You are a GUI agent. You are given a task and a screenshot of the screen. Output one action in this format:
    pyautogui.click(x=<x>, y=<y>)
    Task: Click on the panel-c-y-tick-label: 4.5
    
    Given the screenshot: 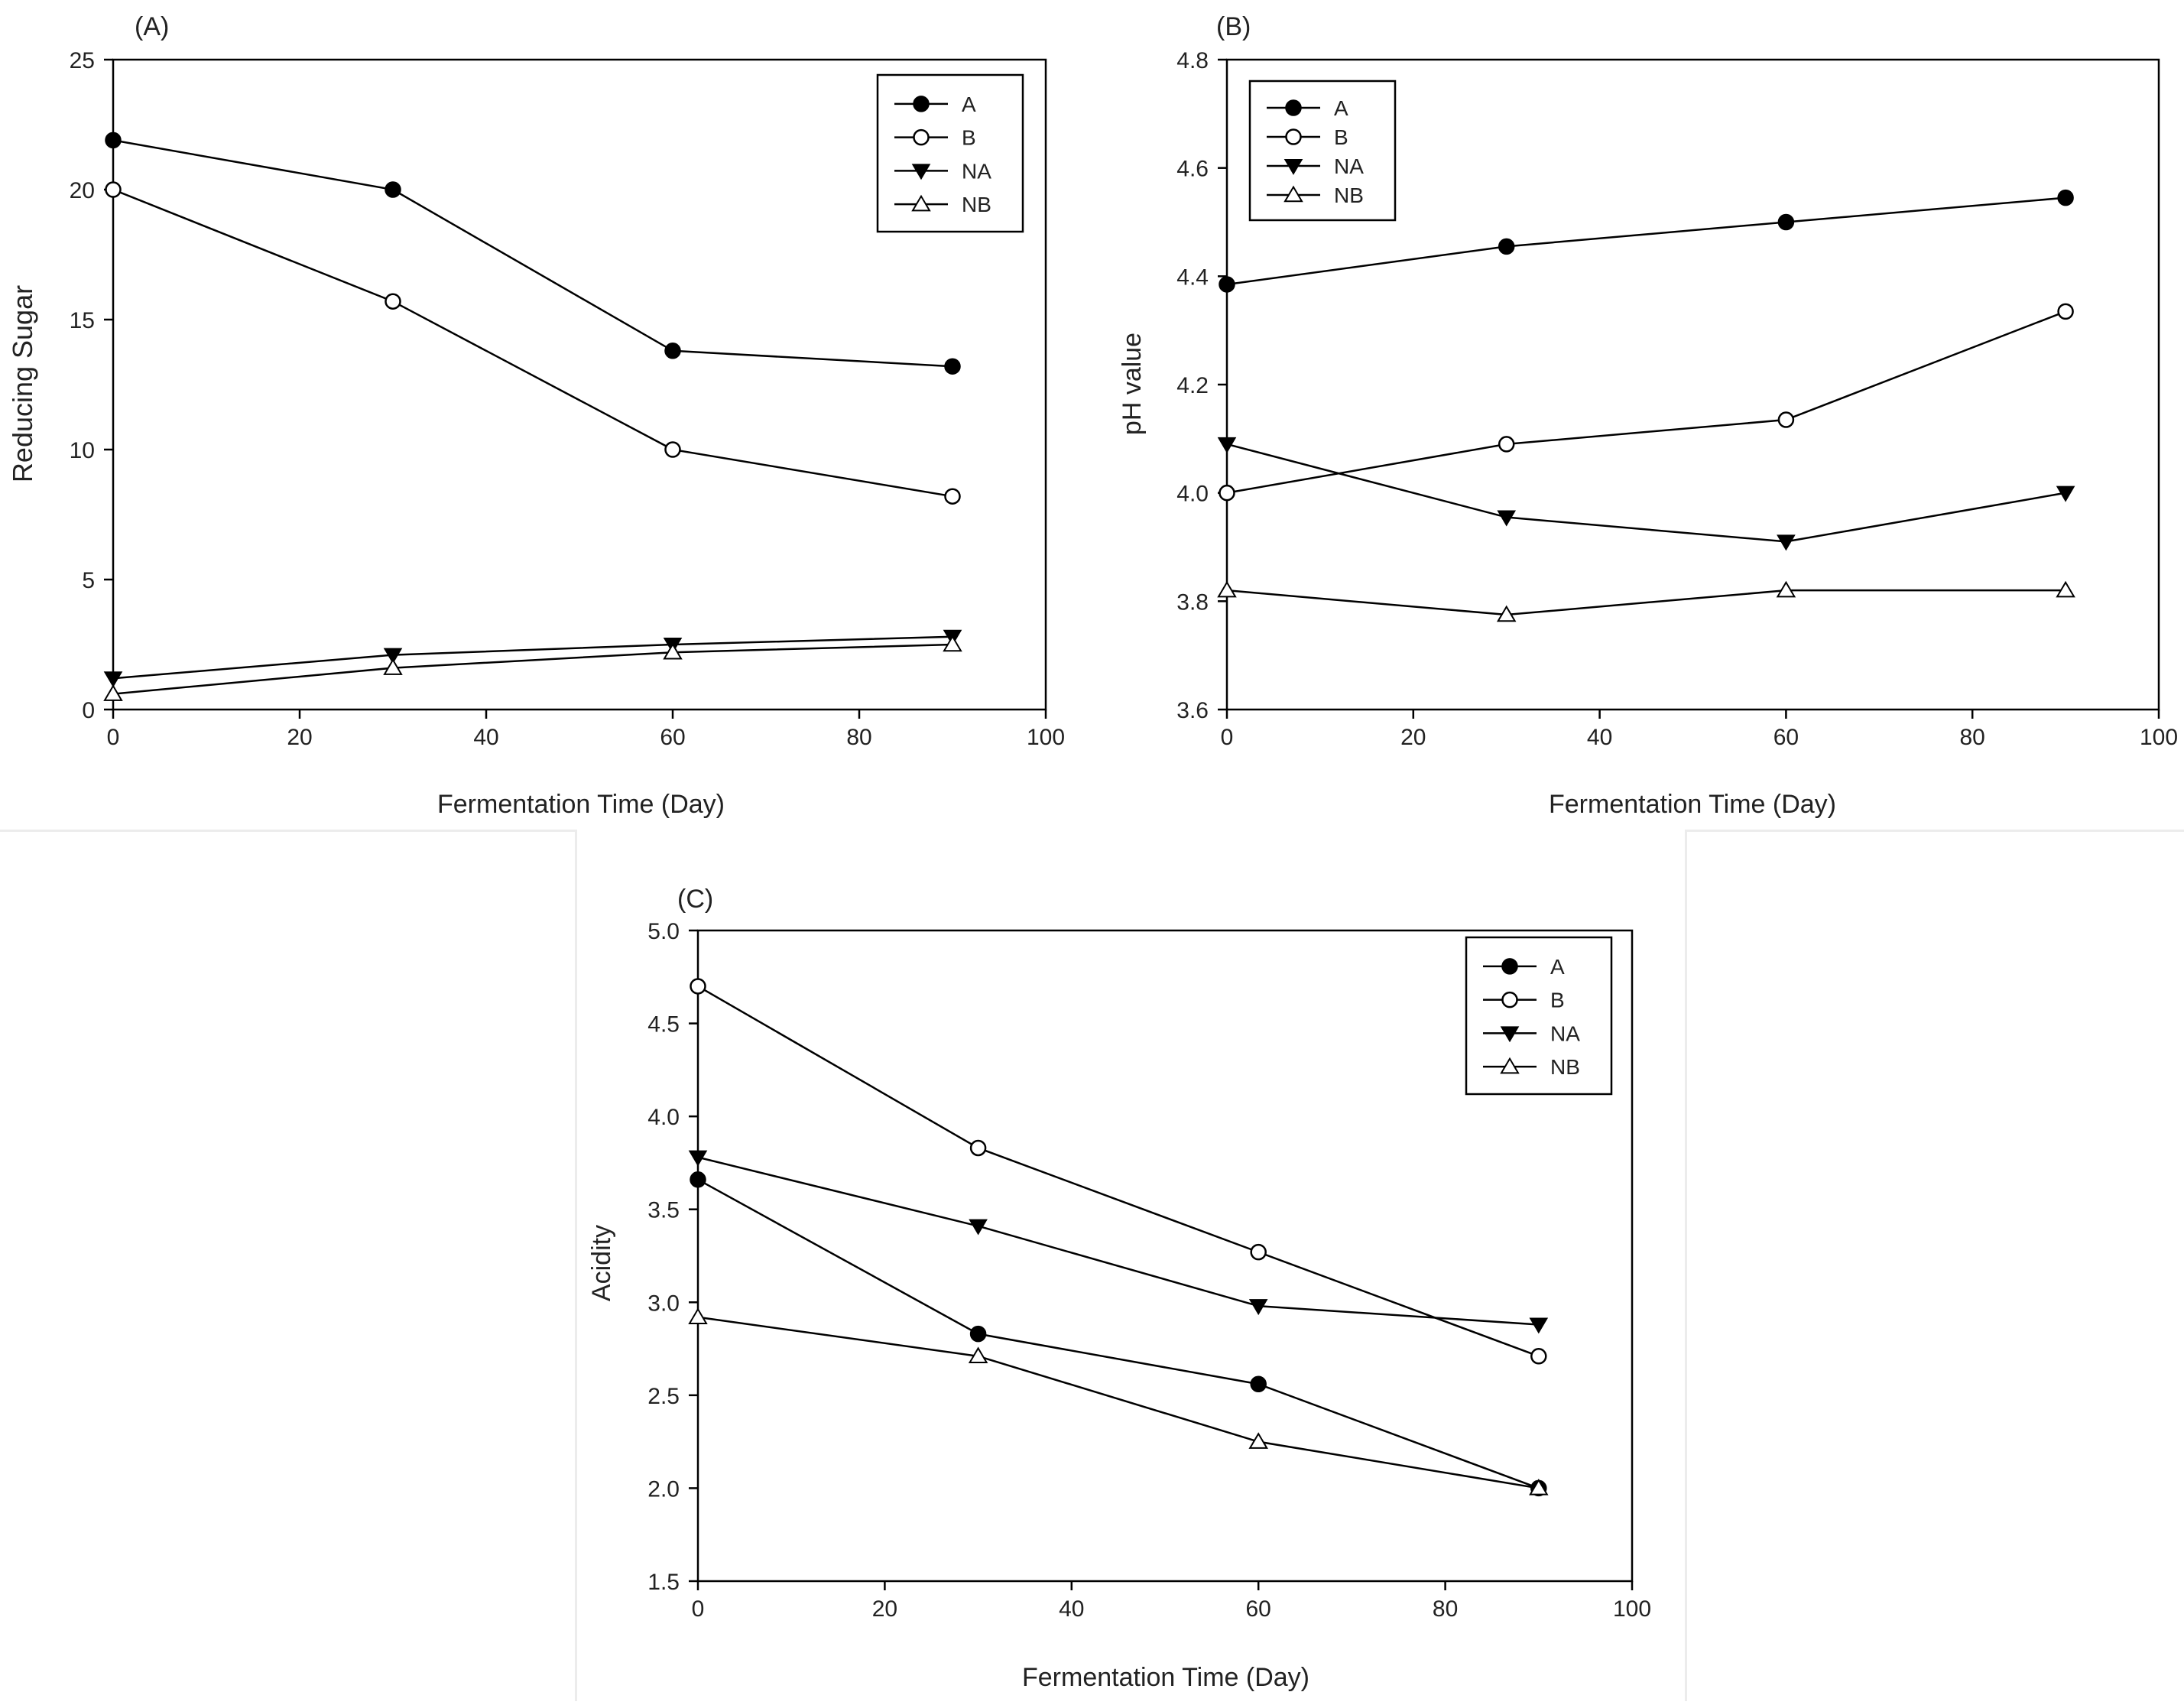 What is the action you would take?
    pyautogui.click(x=663, y=1025)
    